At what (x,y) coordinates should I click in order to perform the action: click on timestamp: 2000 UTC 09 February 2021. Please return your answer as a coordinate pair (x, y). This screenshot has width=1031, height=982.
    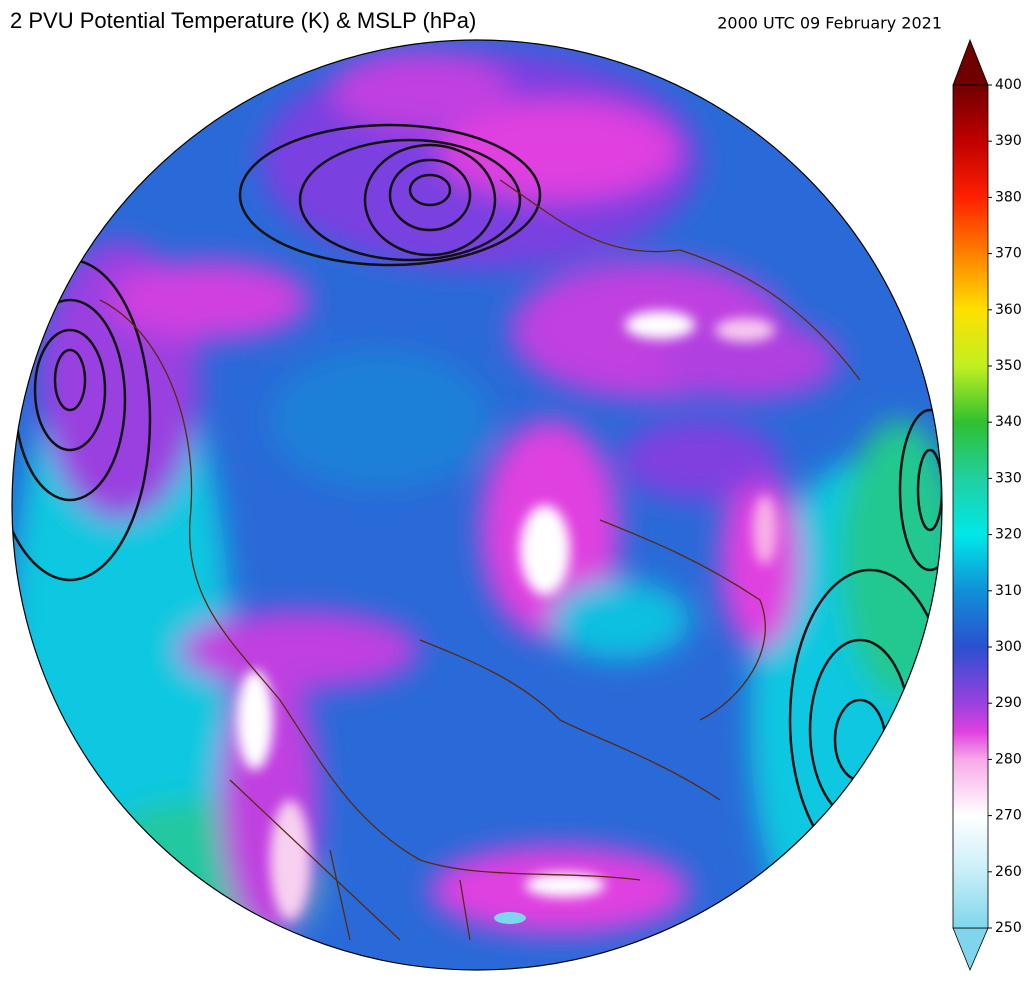
    Looking at the image, I should click on (829, 23).